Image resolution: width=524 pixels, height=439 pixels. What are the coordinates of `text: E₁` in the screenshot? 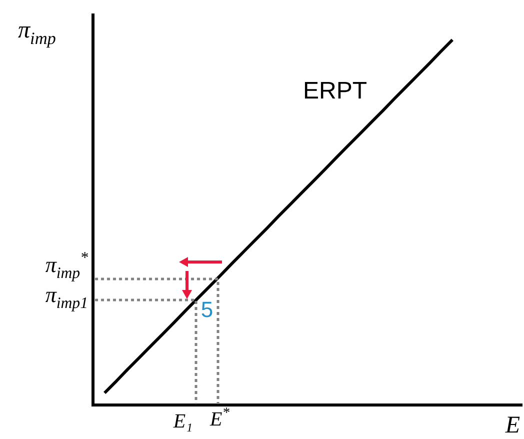 It's located at (182, 421).